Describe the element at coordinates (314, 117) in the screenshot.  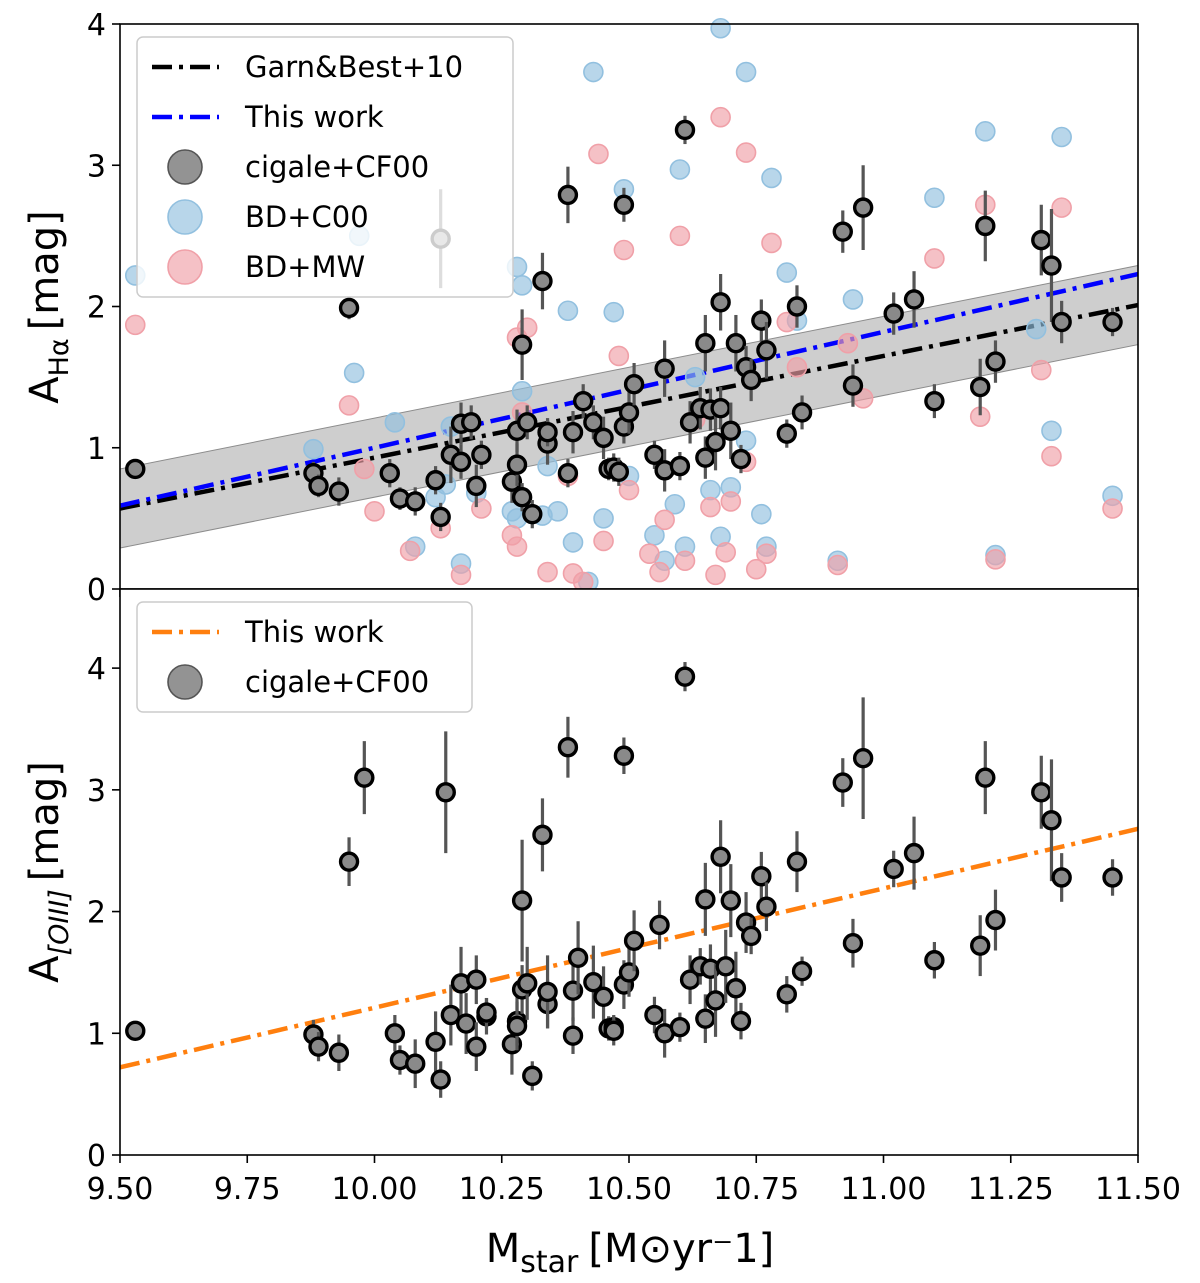
I see `legend-label: This work` at that location.